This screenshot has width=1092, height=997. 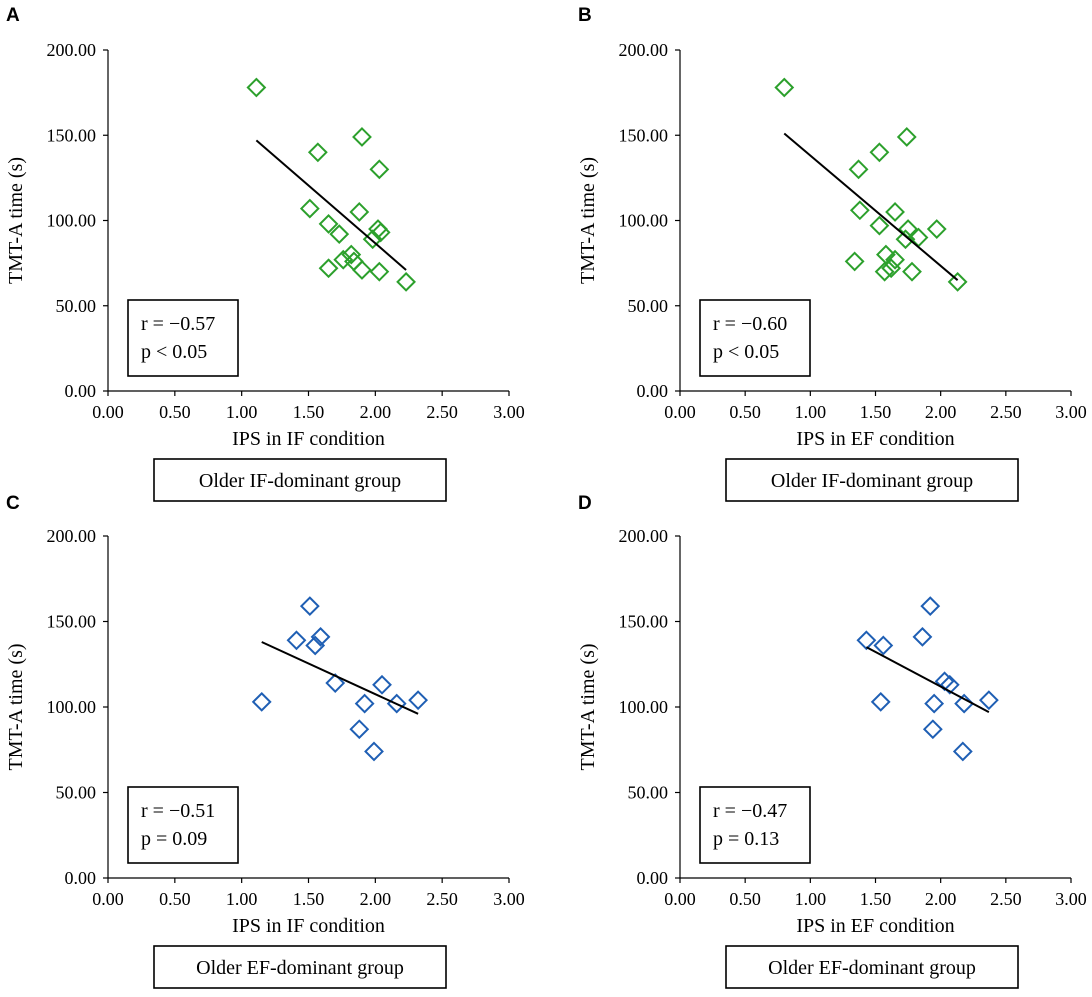 I want to click on p-value: p = 0.09, so click(x=174, y=839).